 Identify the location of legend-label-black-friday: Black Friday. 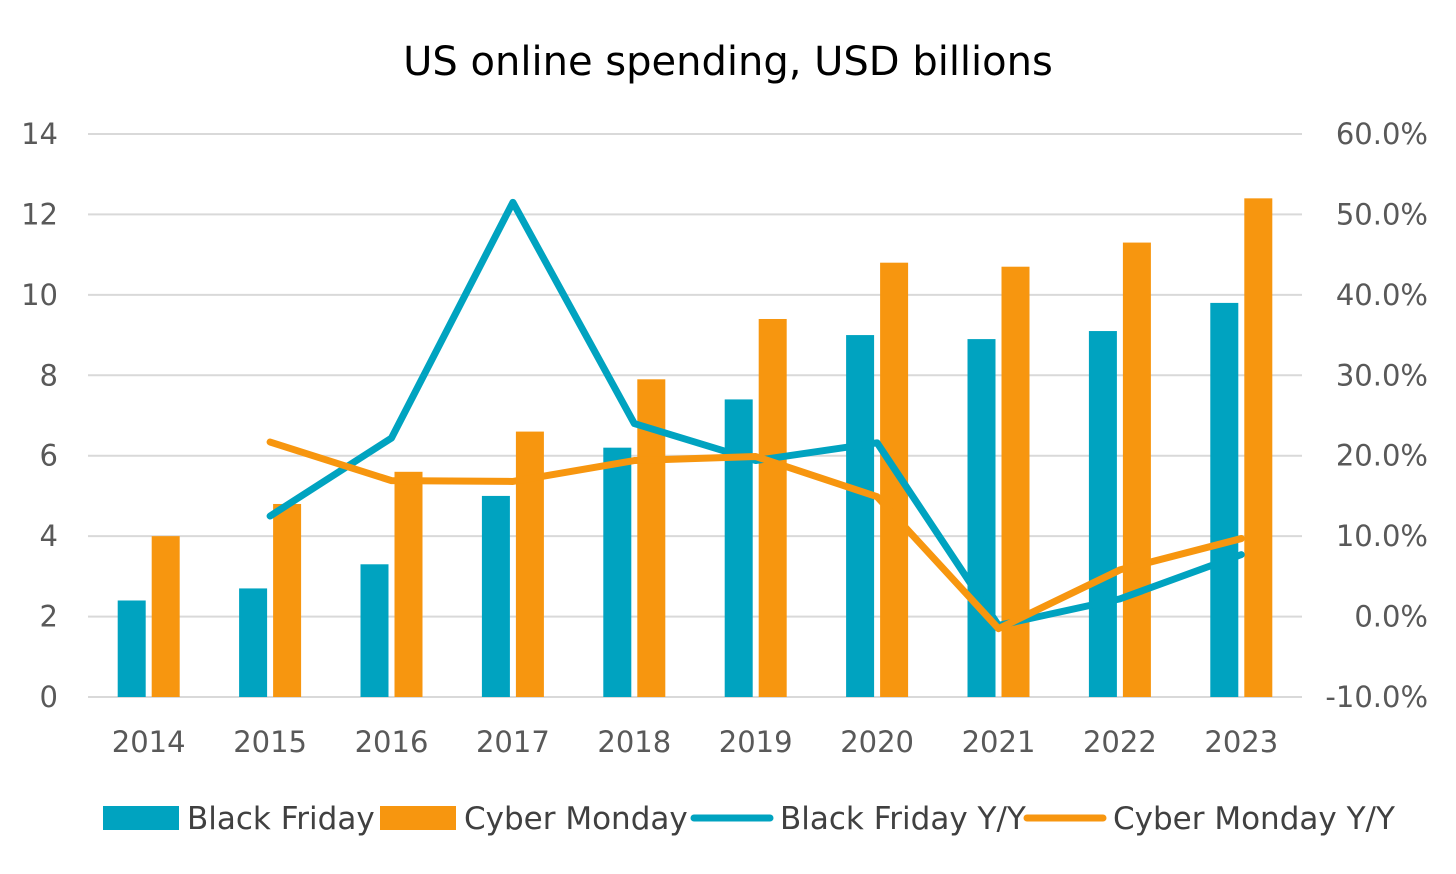
(281, 819).